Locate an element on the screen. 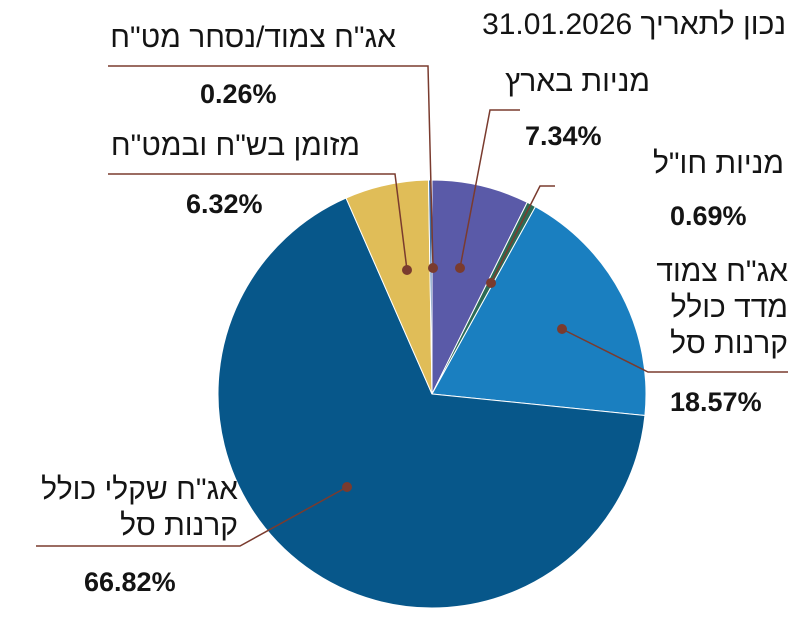 The width and height of the screenshot is (808, 632). label-shekel-bonds: אג"ח שקלי כולל קרנות סל is located at coordinates (139, 507).